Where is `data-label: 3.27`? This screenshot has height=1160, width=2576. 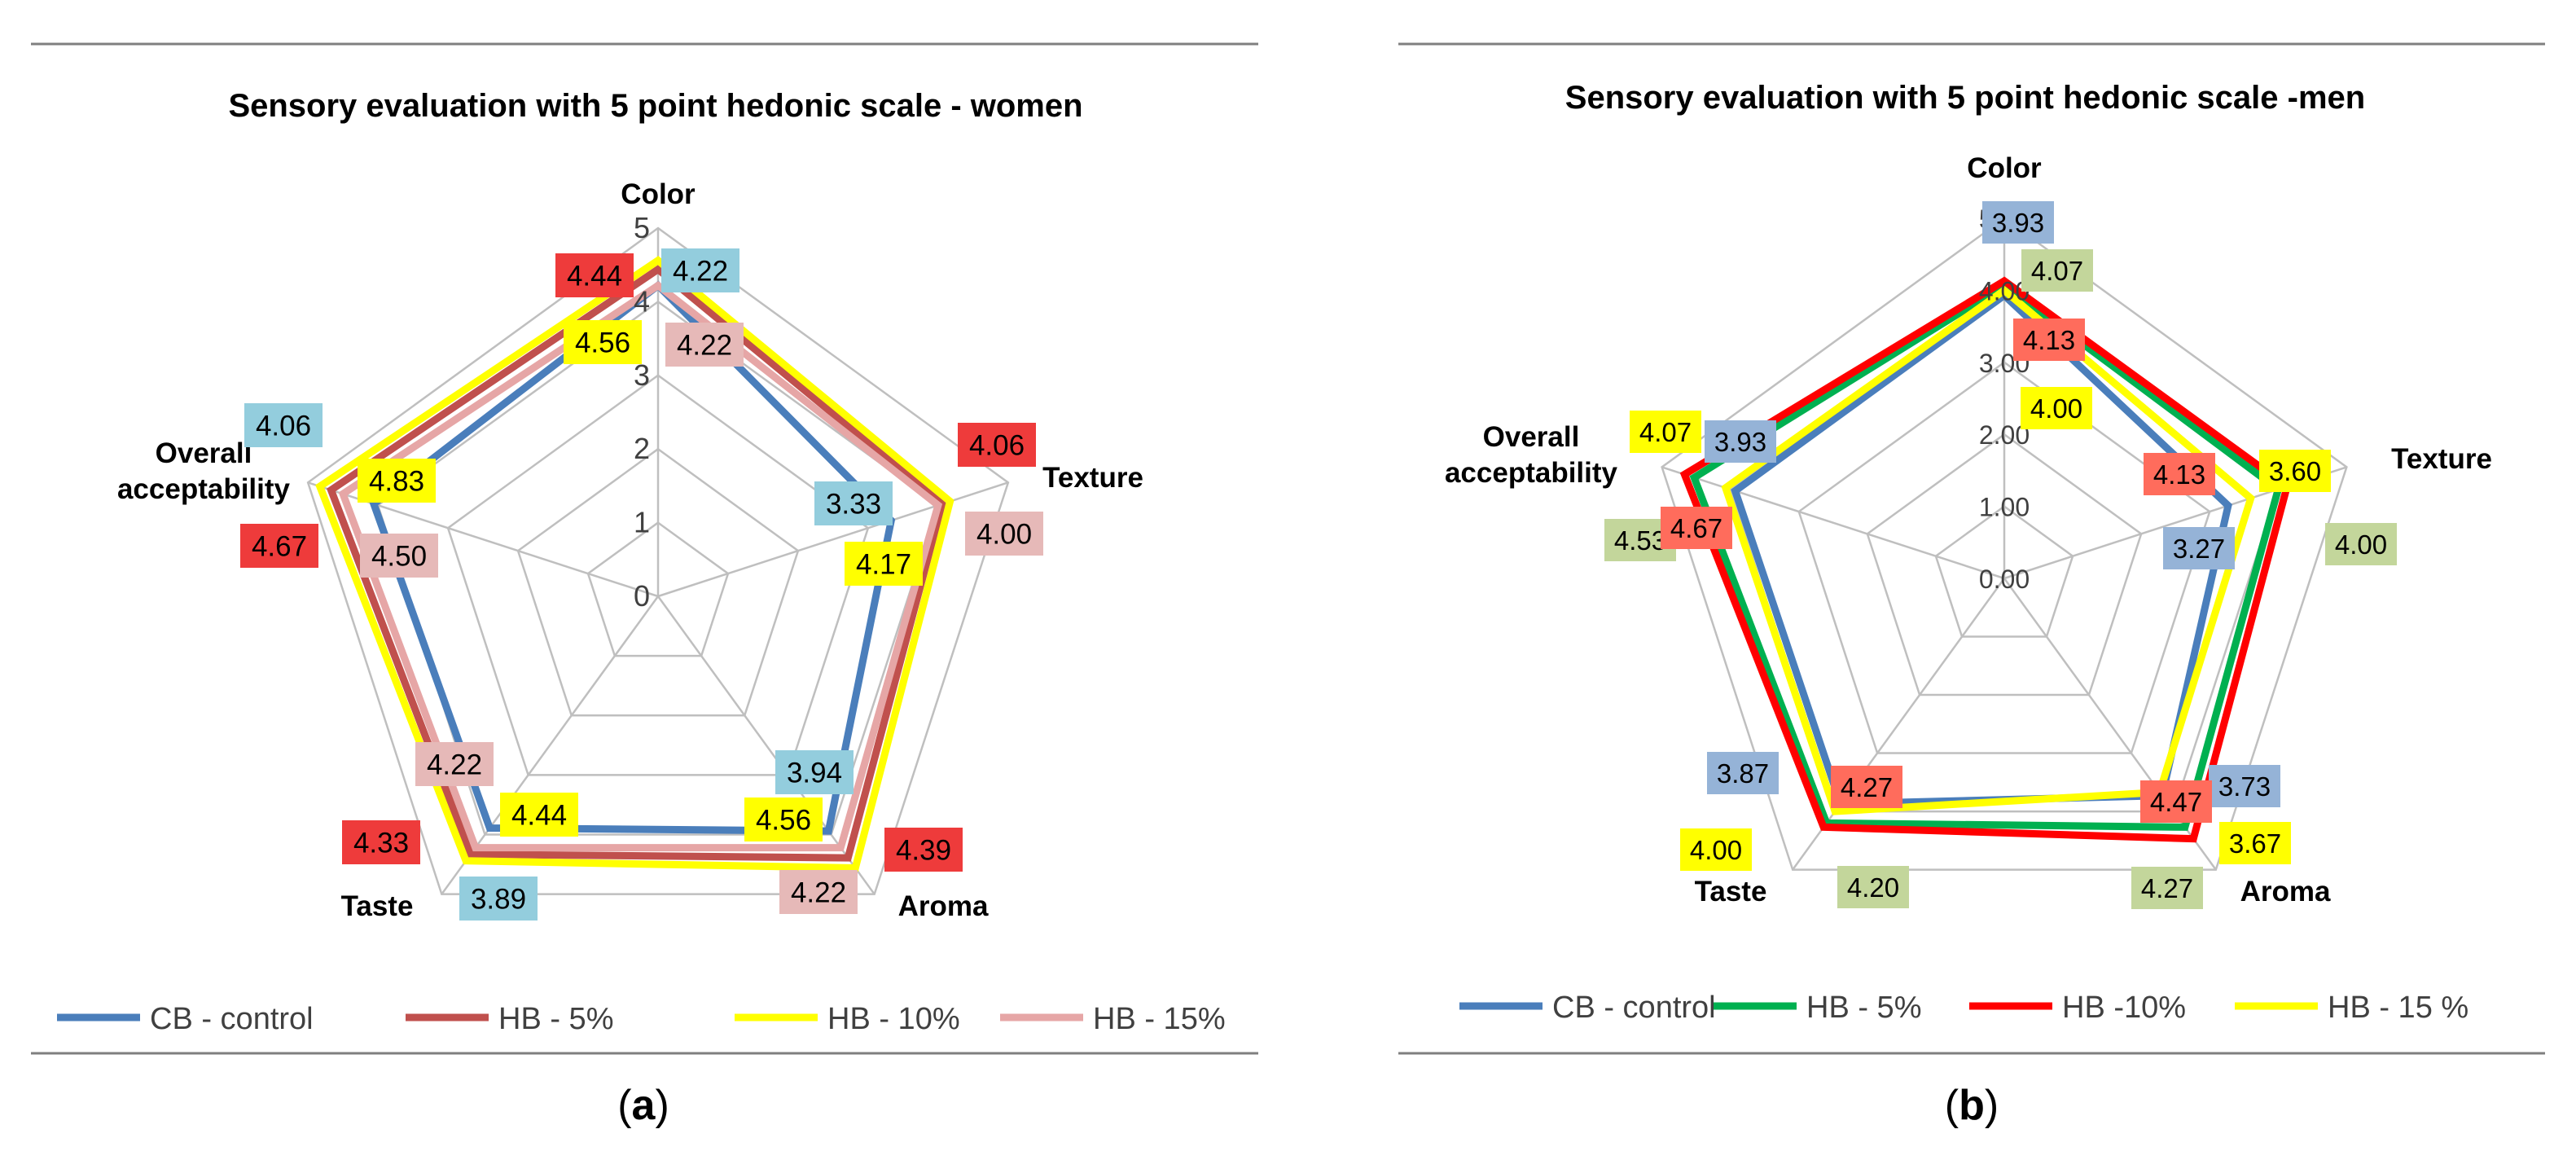
data-label: 3.27 is located at coordinates (2199, 549).